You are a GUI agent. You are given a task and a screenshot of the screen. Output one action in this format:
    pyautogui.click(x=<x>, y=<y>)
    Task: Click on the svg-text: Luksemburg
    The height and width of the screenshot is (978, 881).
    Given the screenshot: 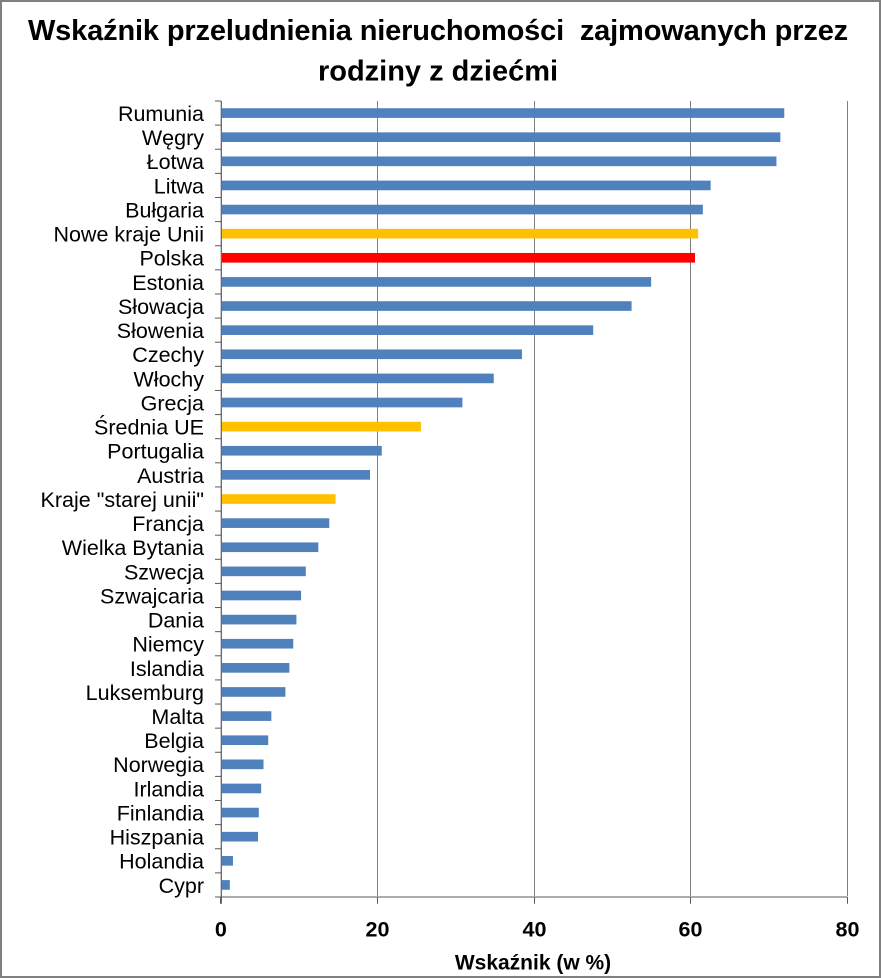 What is the action you would take?
    pyautogui.click(x=145, y=693)
    